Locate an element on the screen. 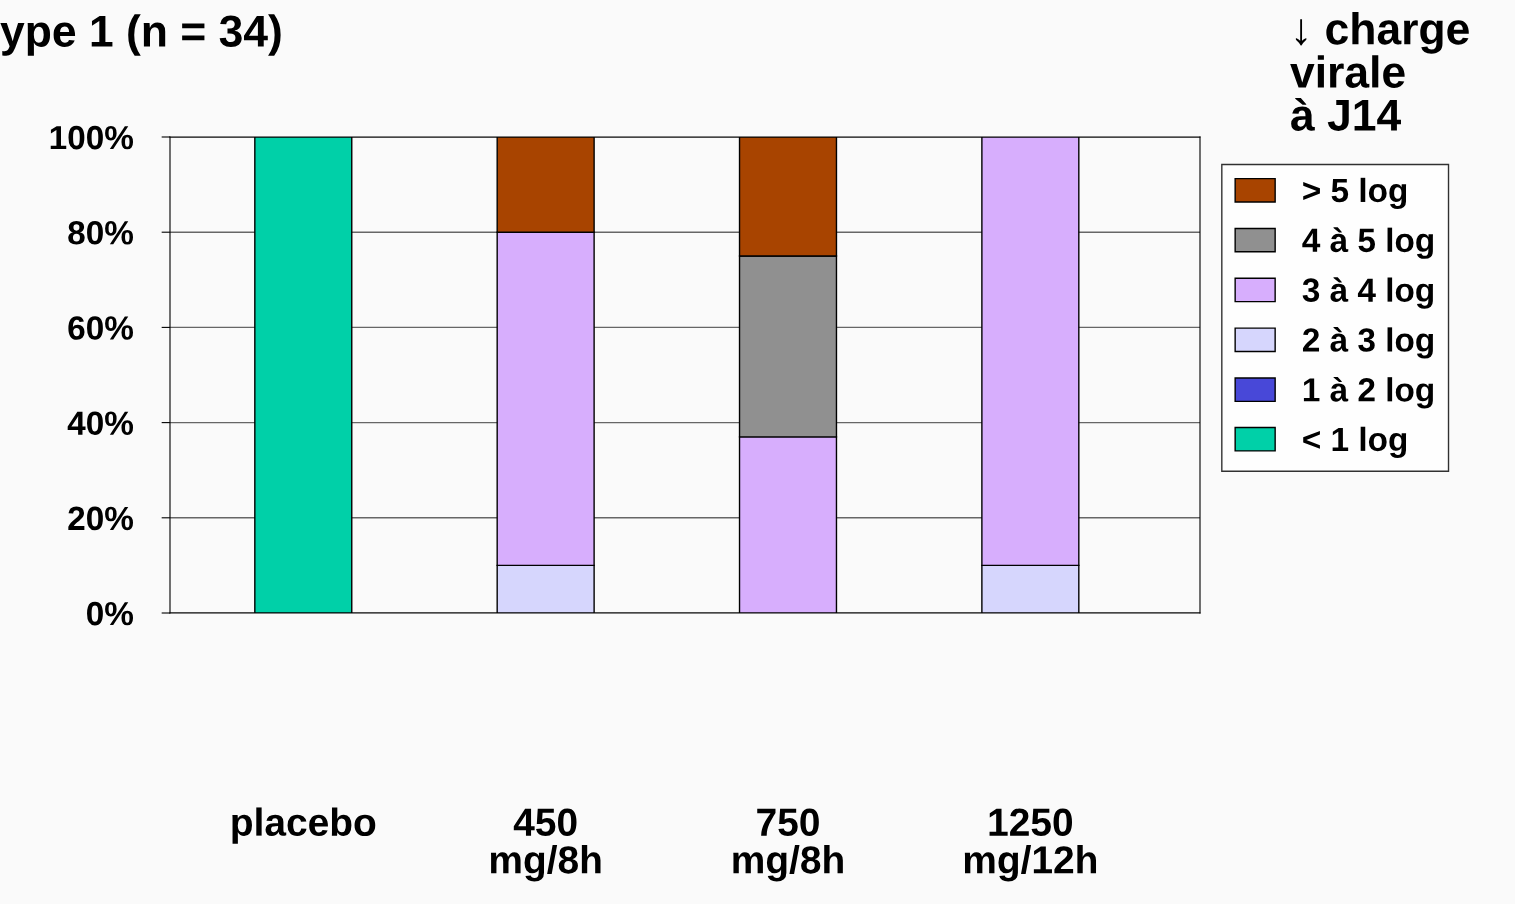 This screenshot has height=904, width=1515. legend-label: > 5 log is located at coordinates (1355, 193).